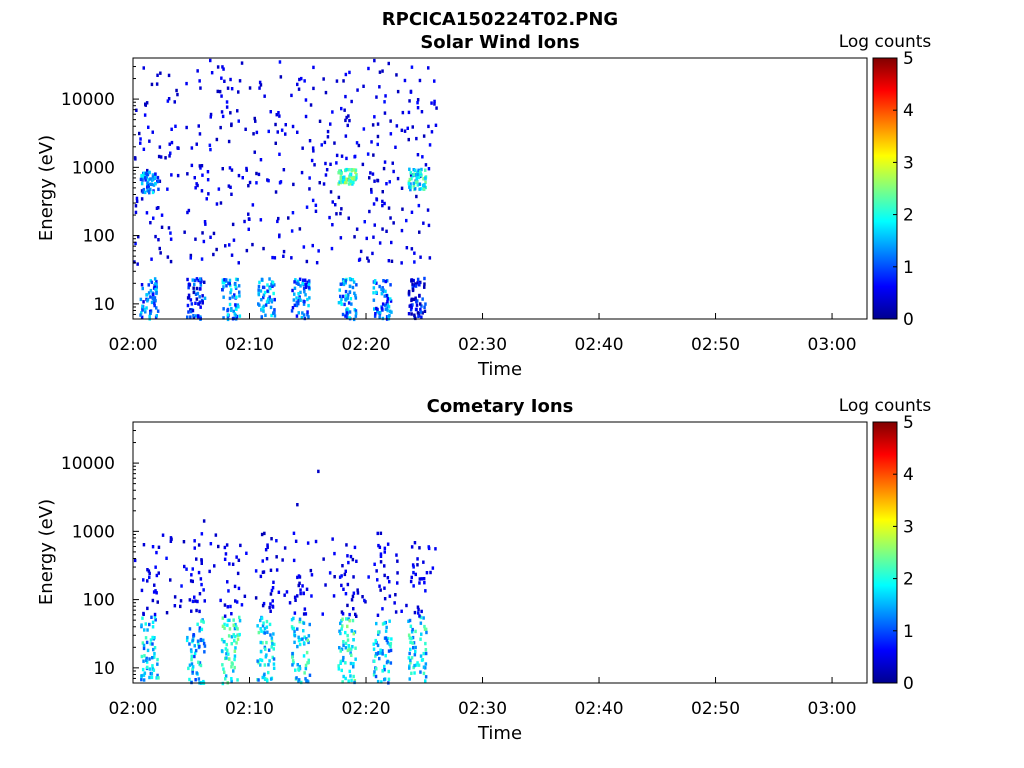  Describe the element at coordinates (93, 168) in the screenshot. I see `y-tick-label: 1000` at that location.